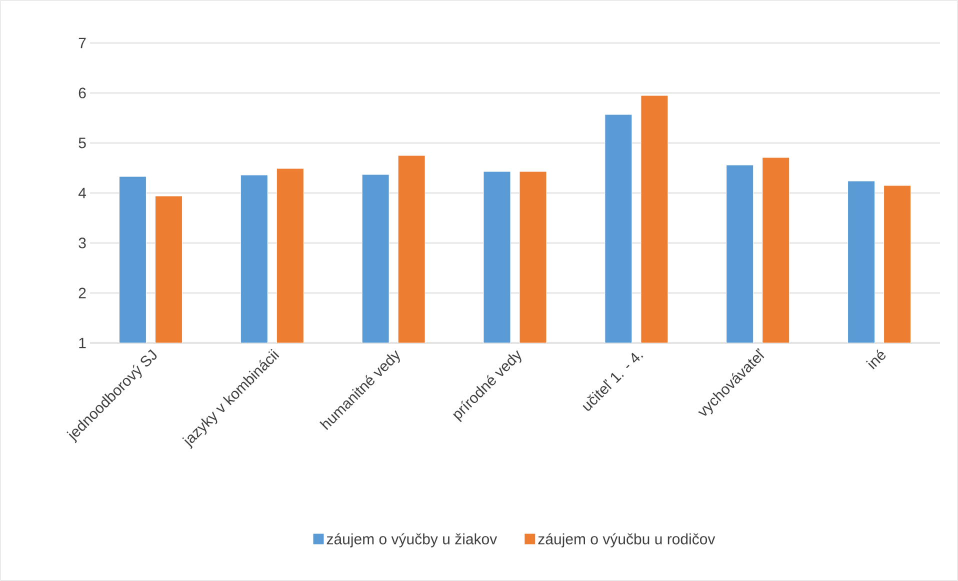 The width and height of the screenshot is (958, 581). Describe the element at coordinates (82, 293) in the screenshot. I see `y-tick-label: 2` at that location.